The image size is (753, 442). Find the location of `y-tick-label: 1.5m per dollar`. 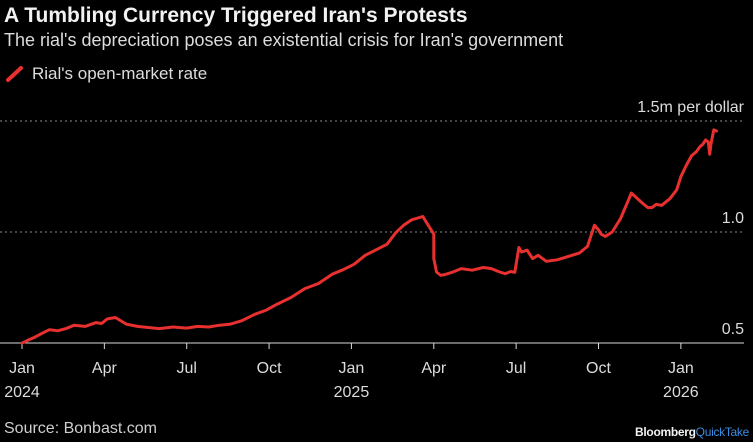

y-tick-label: 1.5m per dollar is located at coordinates (690, 107).